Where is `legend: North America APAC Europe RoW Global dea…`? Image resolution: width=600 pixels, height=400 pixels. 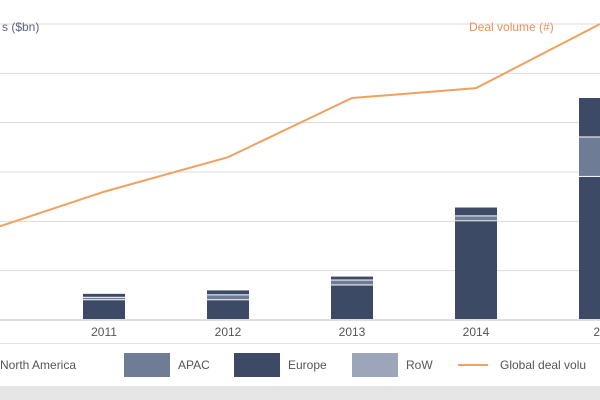
legend: North America APAC Europe RoW Global dea… is located at coordinates (300, 364).